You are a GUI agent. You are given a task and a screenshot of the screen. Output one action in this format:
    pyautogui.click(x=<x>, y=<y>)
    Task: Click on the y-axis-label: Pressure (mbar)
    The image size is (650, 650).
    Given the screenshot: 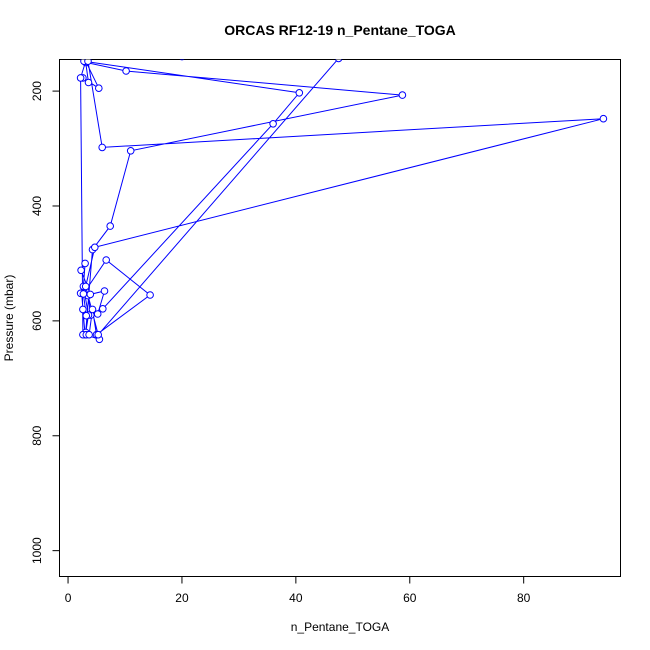 What is the action you would take?
    pyautogui.click(x=9, y=318)
    